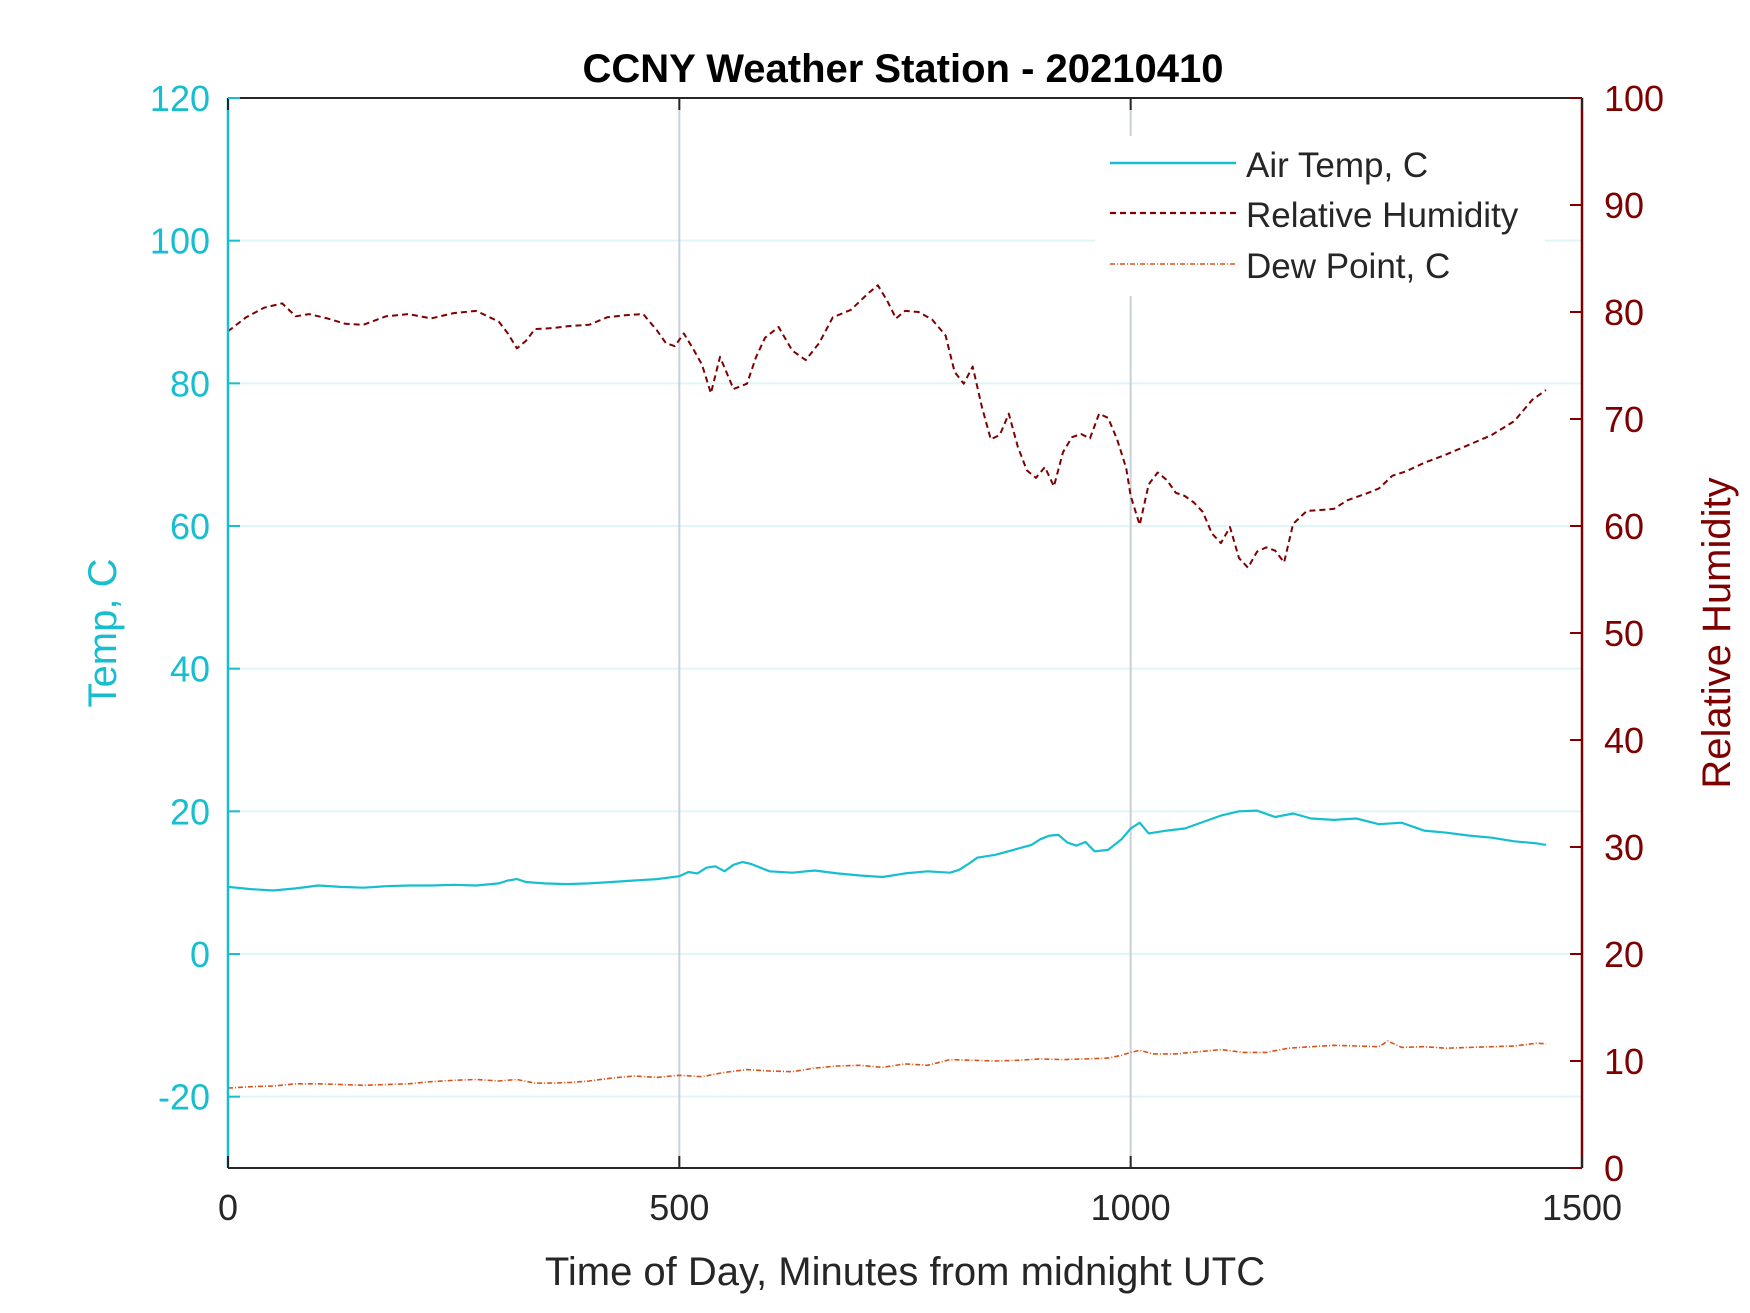 This screenshot has height=1313, width=1750. What do you see at coordinates (1624, 954) in the screenshot?
I see `y-tick-label-right-2: 20` at bounding box center [1624, 954].